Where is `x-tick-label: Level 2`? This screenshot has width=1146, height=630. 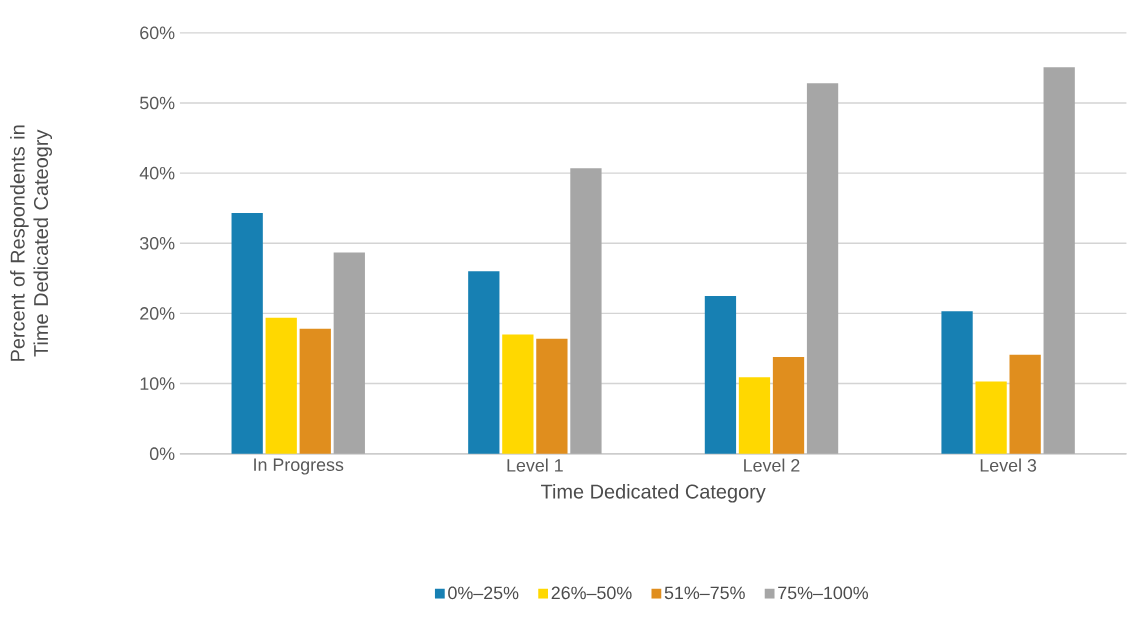 x-tick-label: Level 2 is located at coordinates (772, 465).